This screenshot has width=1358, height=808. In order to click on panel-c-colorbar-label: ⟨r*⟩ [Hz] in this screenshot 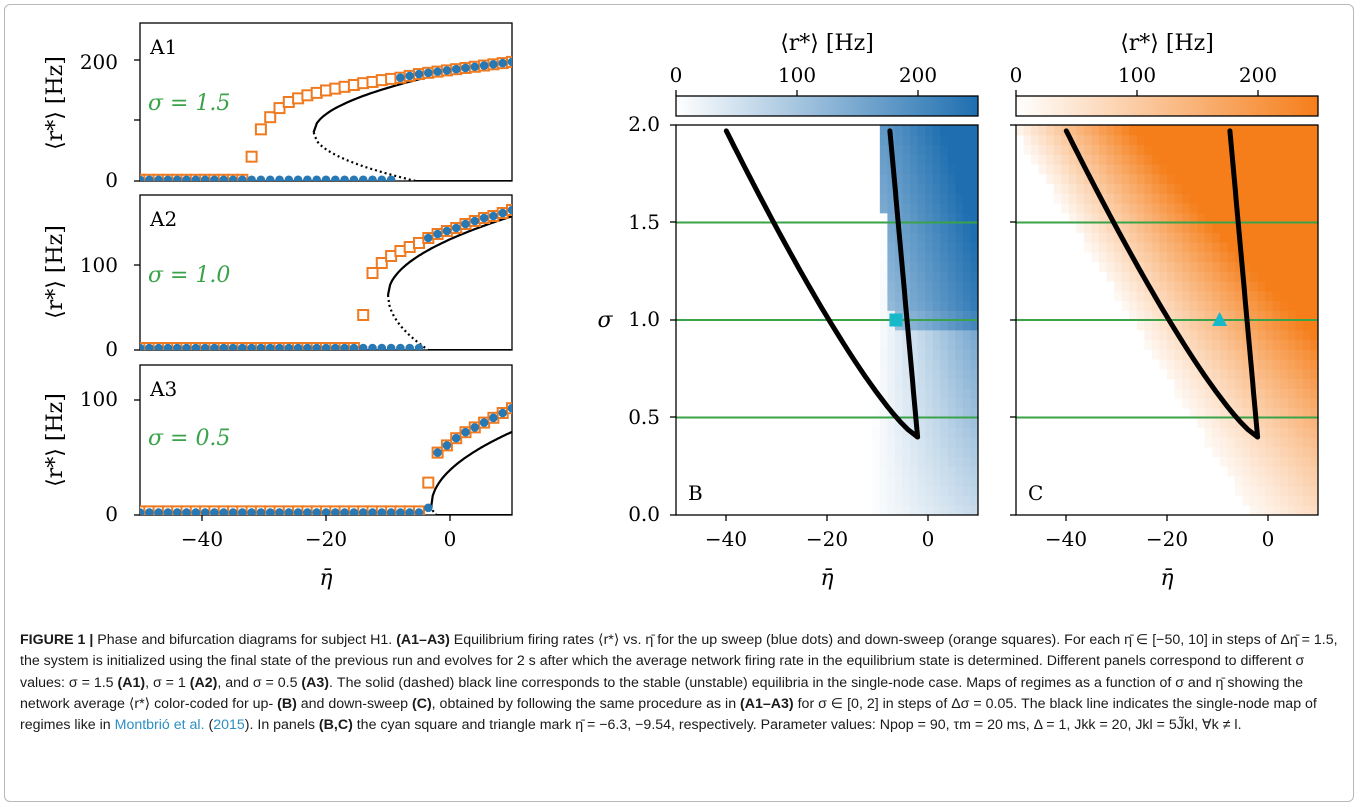, I will do `click(1167, 43)`.